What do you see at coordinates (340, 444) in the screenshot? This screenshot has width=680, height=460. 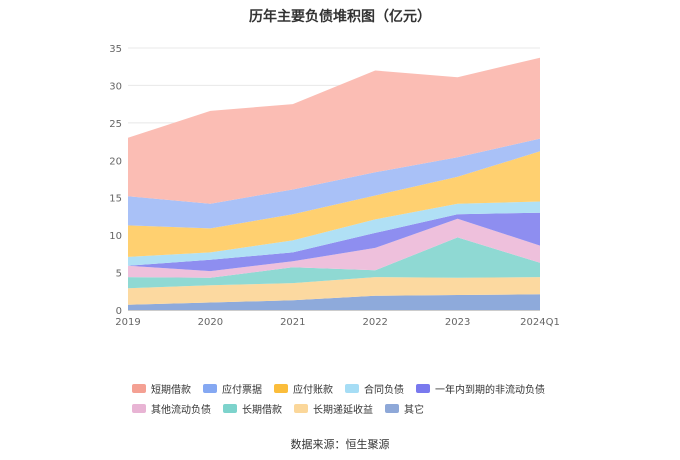 I see `data-source-note: 数据来源：恒生聚源` at bounding box center [340, 444].